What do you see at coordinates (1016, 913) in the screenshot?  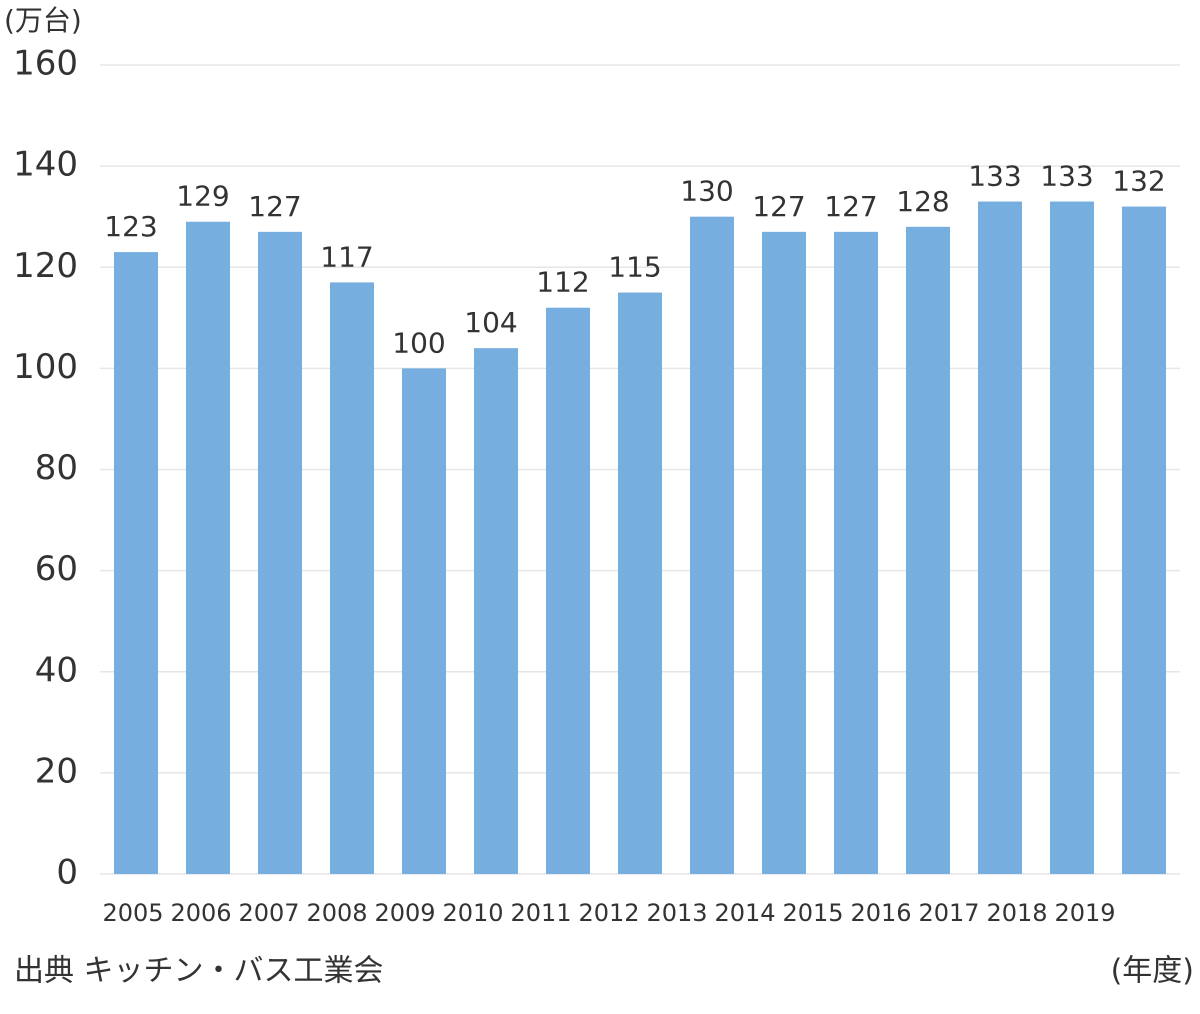 I see `x-tick-label: 2018` at bounding box center [1016, 913].